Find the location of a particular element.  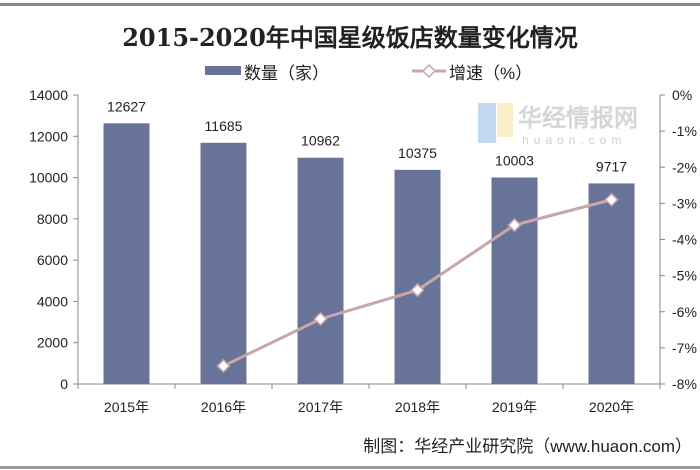

bottom-border is located at coordinates (350, 467).